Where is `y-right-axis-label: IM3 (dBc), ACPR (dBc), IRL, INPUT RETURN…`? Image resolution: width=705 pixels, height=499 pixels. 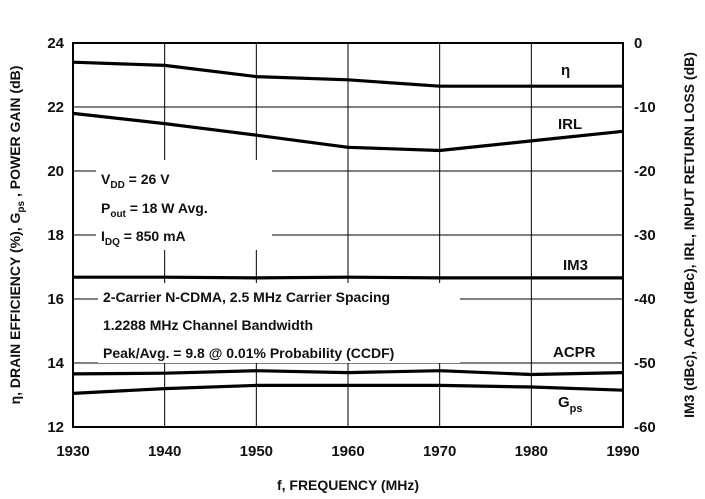
y-right-axis-label: IM3 (dBc), ACPR (dBc), IRL, INPUT RETURN… is located at coordinates (689, 235).